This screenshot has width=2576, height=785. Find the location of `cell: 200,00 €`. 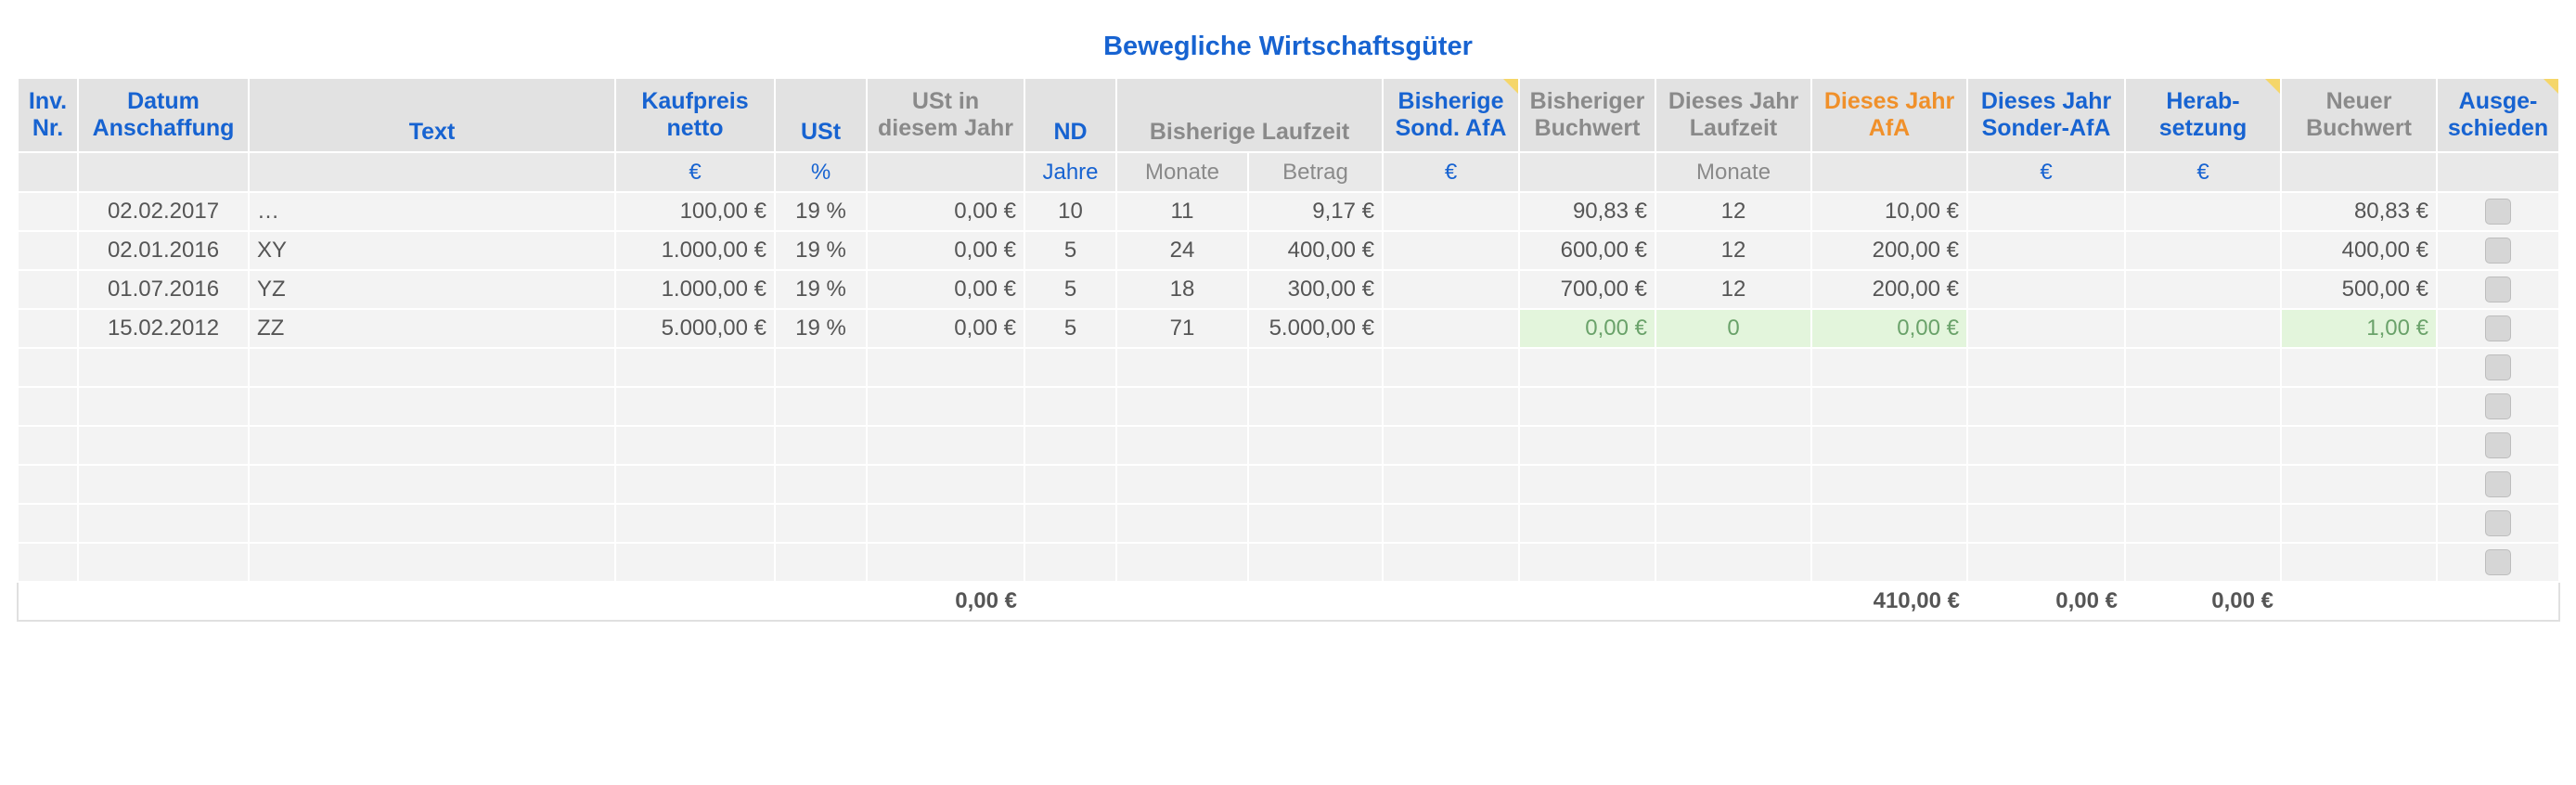

cell: 200,00 € is located at coordinates (1889, 289).